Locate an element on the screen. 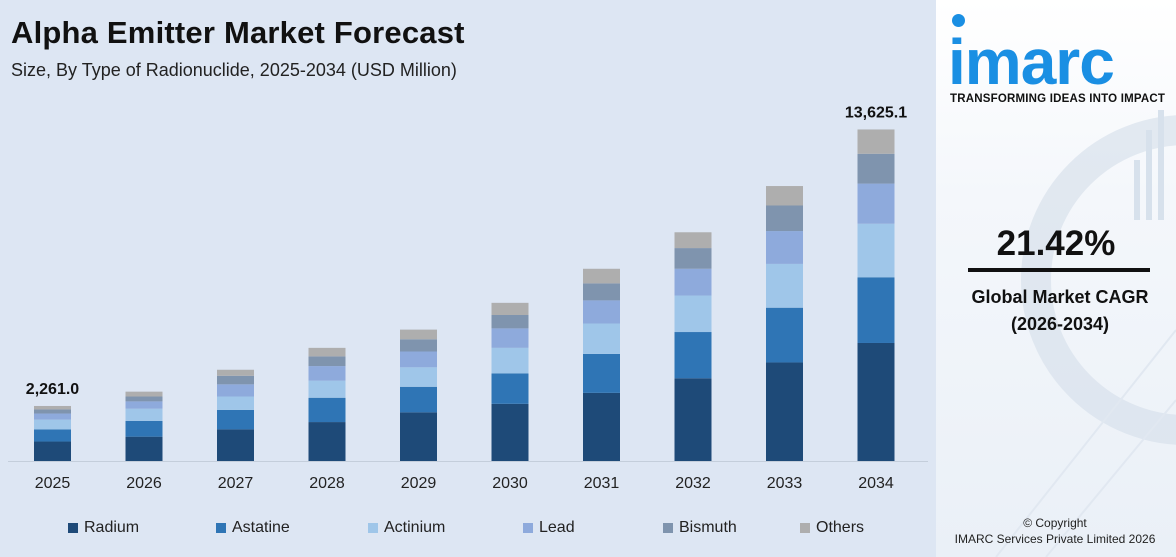 The width and height of the screenshot is (1176, 557). bar-segment-bismuth-2029 is located at coordinates (418, 345).